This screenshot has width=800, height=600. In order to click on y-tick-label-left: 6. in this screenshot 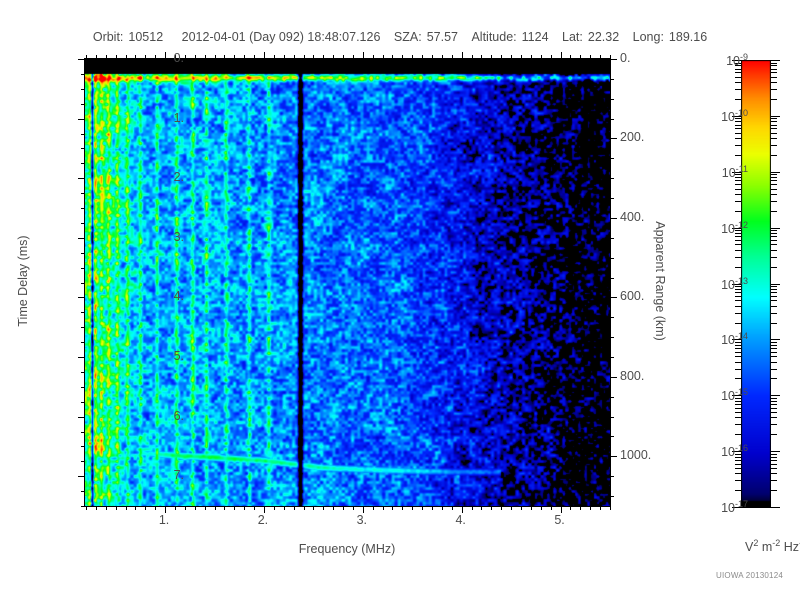, I will do `click(178, 415)`.